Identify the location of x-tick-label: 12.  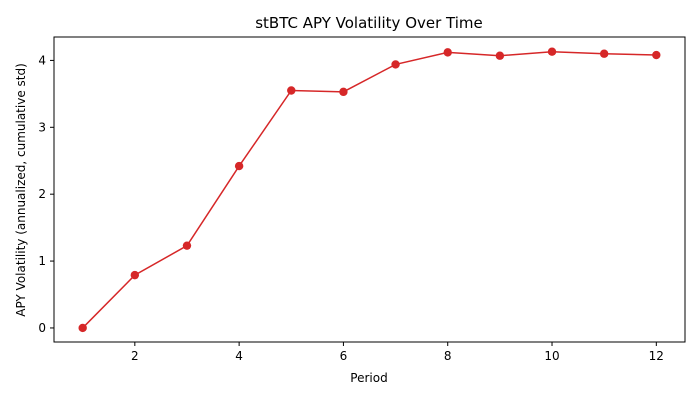
(656, 356).